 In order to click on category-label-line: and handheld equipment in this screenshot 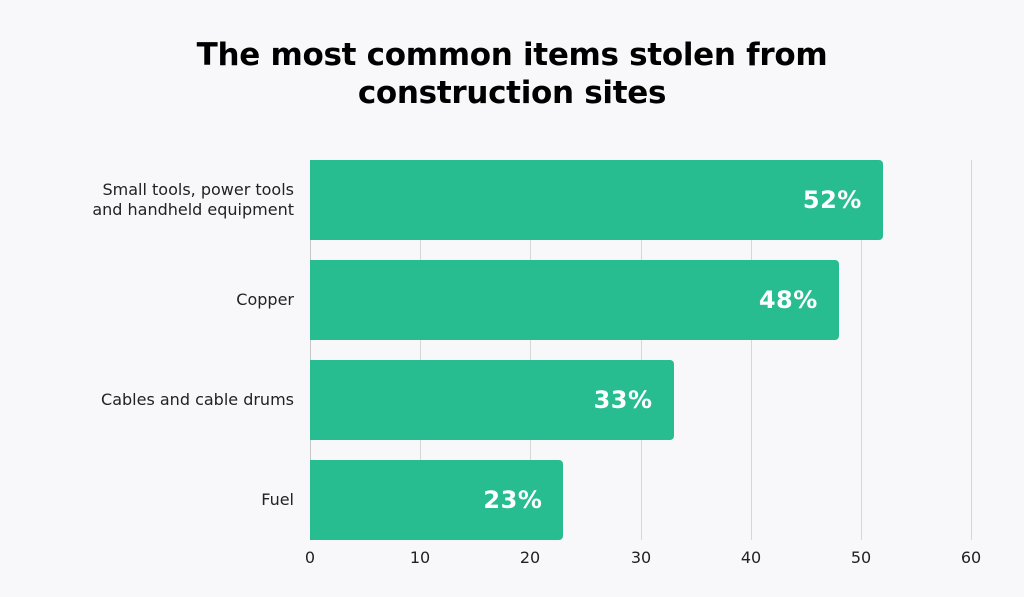, I will do `click(193, 209)`.